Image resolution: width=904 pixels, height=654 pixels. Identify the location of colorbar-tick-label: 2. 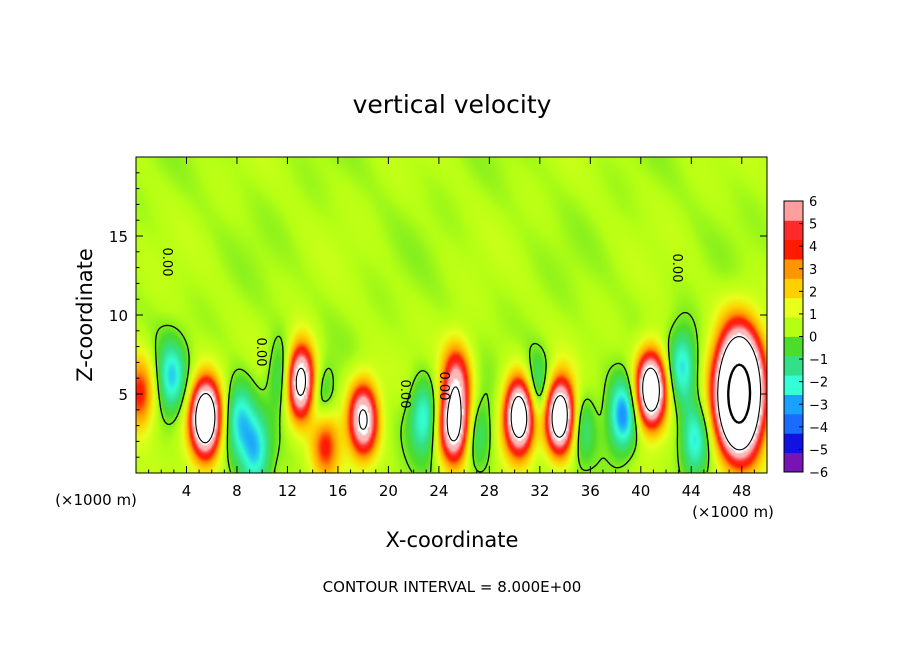
(813, 292).